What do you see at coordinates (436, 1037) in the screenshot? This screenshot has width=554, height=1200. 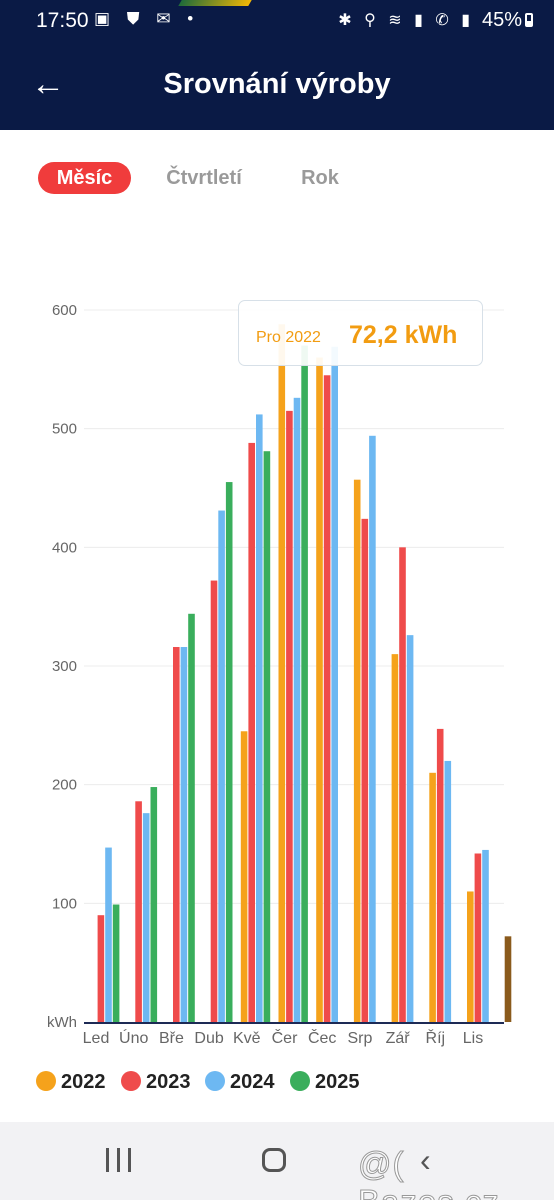 I see `x-tick-label: Říj` at bounding box center [436, 1037].